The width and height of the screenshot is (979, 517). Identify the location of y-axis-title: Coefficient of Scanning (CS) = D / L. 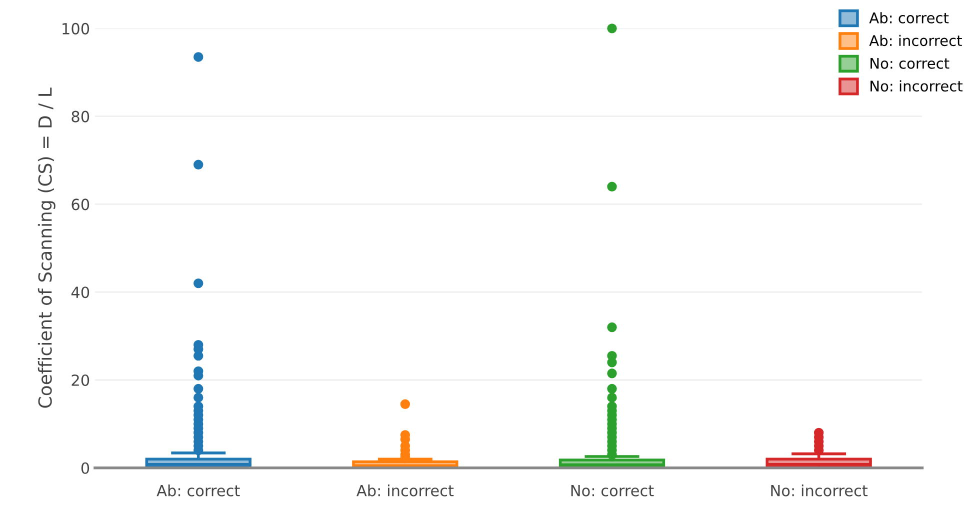
(47, 248).